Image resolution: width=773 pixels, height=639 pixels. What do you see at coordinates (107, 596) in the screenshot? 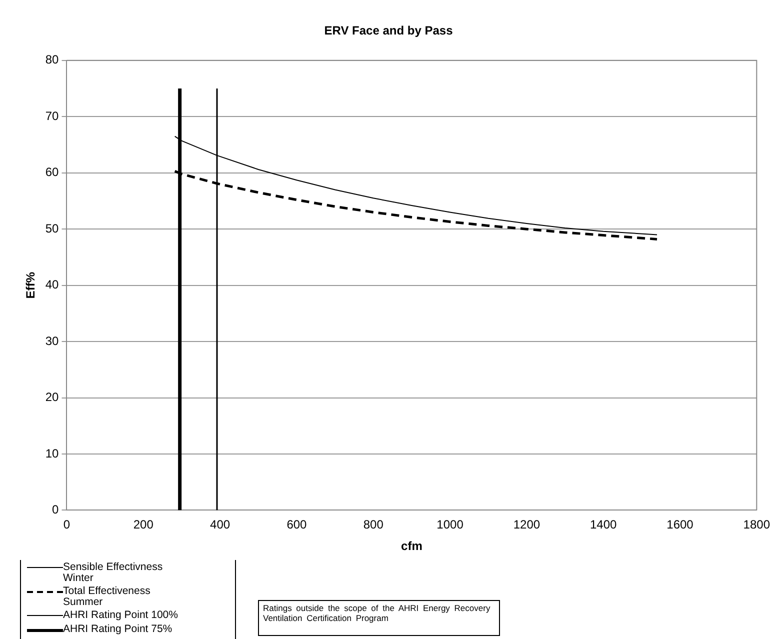
I see `legend-label: Total Effectiveness Summer` at bounding box center [107, 596].